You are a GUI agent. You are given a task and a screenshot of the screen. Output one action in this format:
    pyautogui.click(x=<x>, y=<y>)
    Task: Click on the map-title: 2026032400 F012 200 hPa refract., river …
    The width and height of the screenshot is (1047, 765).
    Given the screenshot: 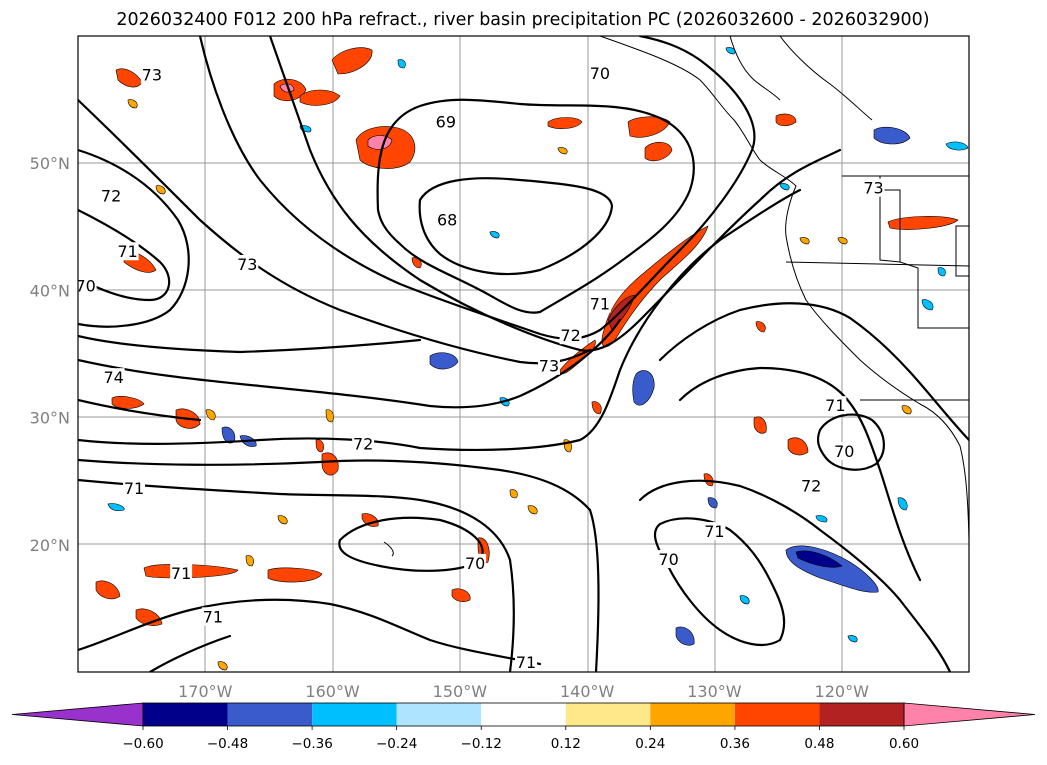 What is the action you would take?
    pyautogui.click(x=522, y=20)
    